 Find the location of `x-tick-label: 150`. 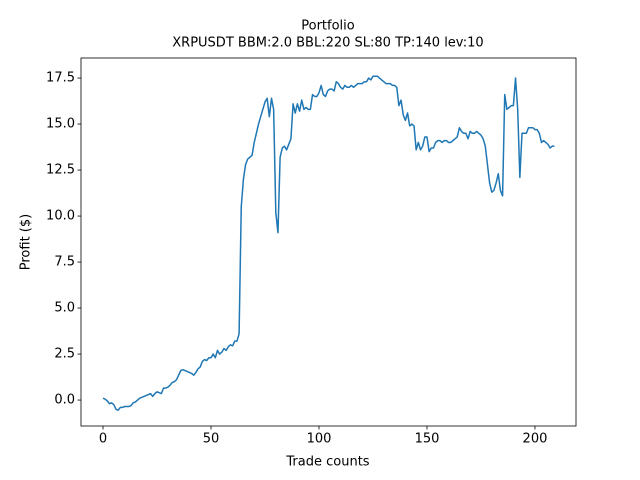

x-tick-label: 150 is located at coordinates (427, 439).